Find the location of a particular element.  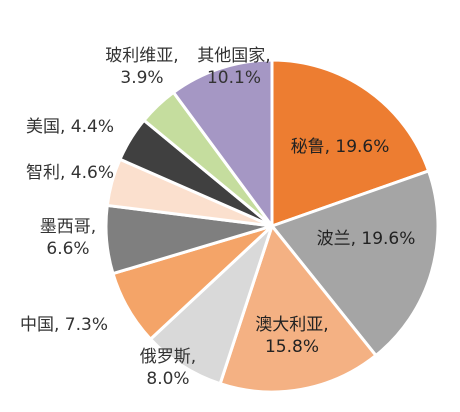

pie-label-5: 墨西哥, 6.6% is located at coordinates (68, 238).